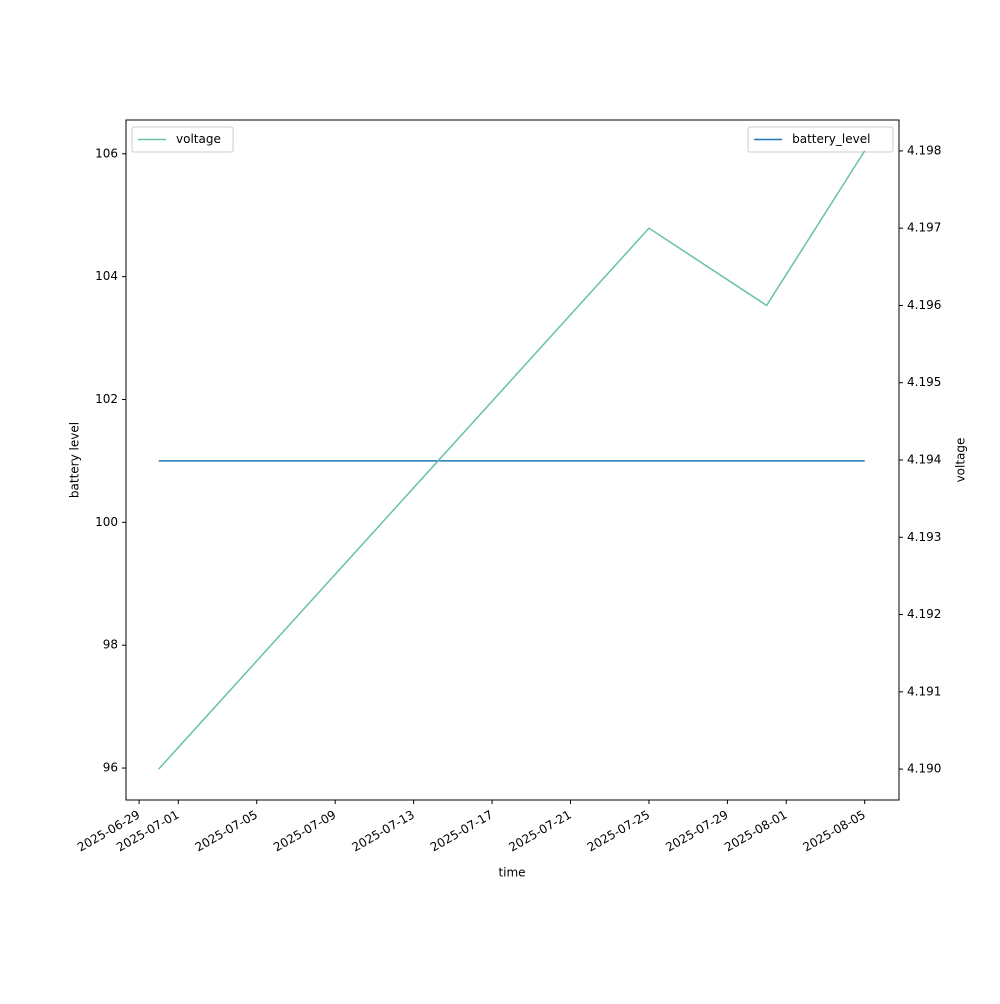 The image size is (1000, 1004). I want to click on y-tick-label: 100, so click(106, 522).